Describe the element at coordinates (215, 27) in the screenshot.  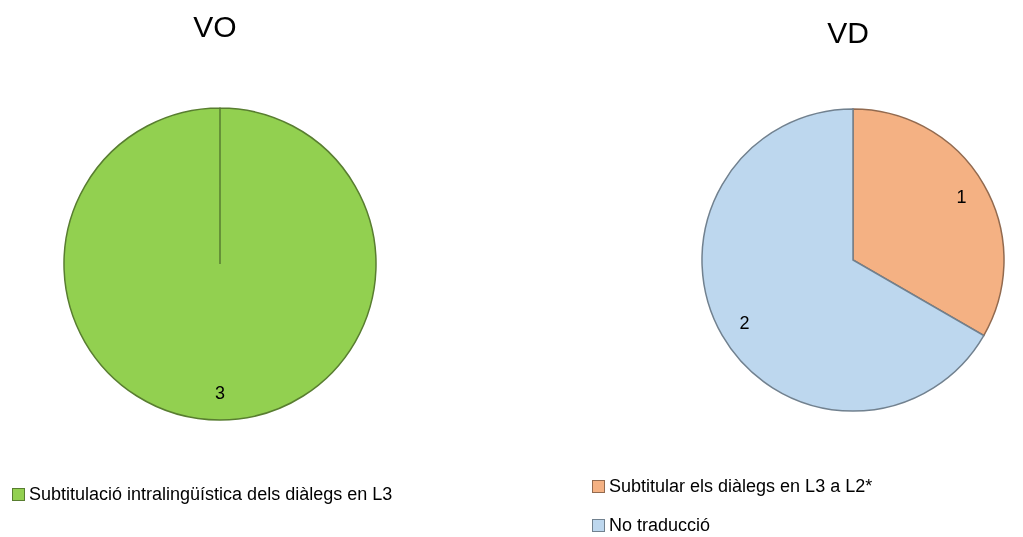
I see `chart-title: VO` at that location.